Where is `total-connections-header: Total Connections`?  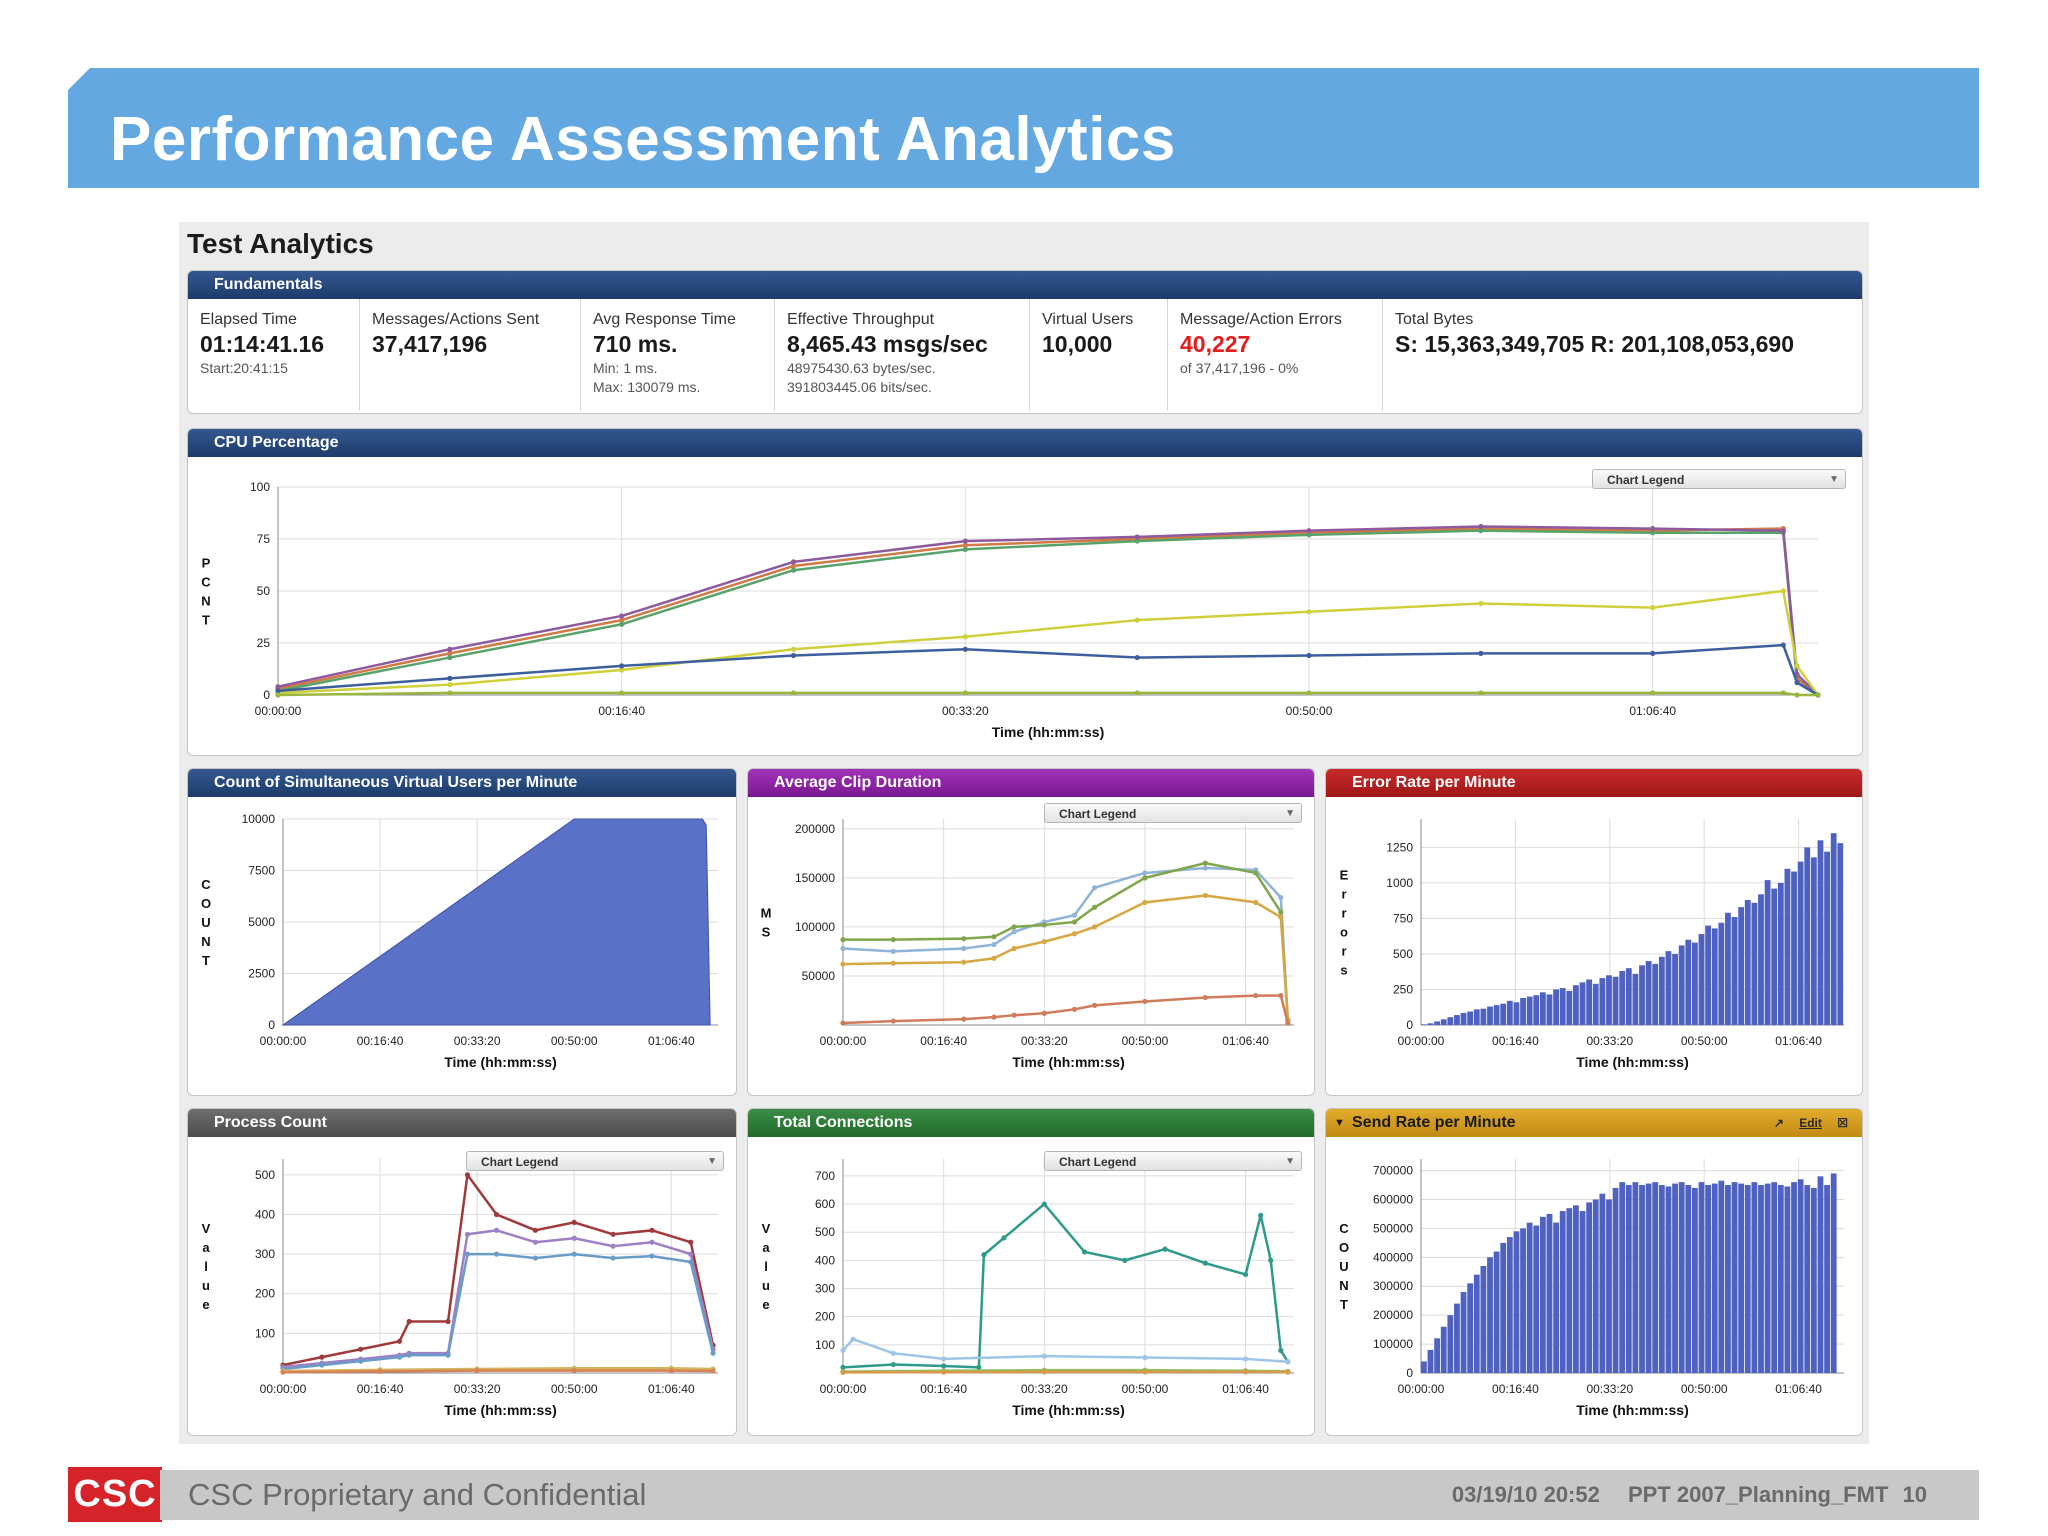
total-connections-header: Total Connections is located at coordinates (1031, 1123).